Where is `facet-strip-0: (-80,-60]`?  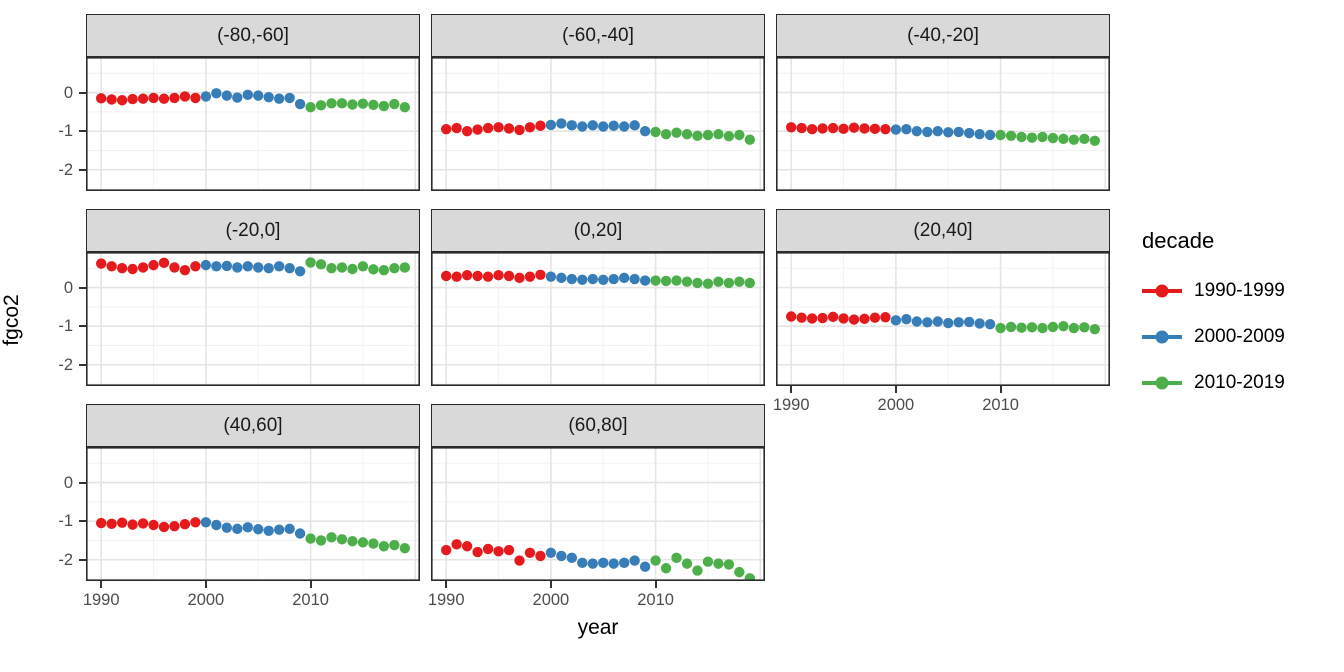 facet-strip-0: (-80,-60] is located at coordinates (253, 35).